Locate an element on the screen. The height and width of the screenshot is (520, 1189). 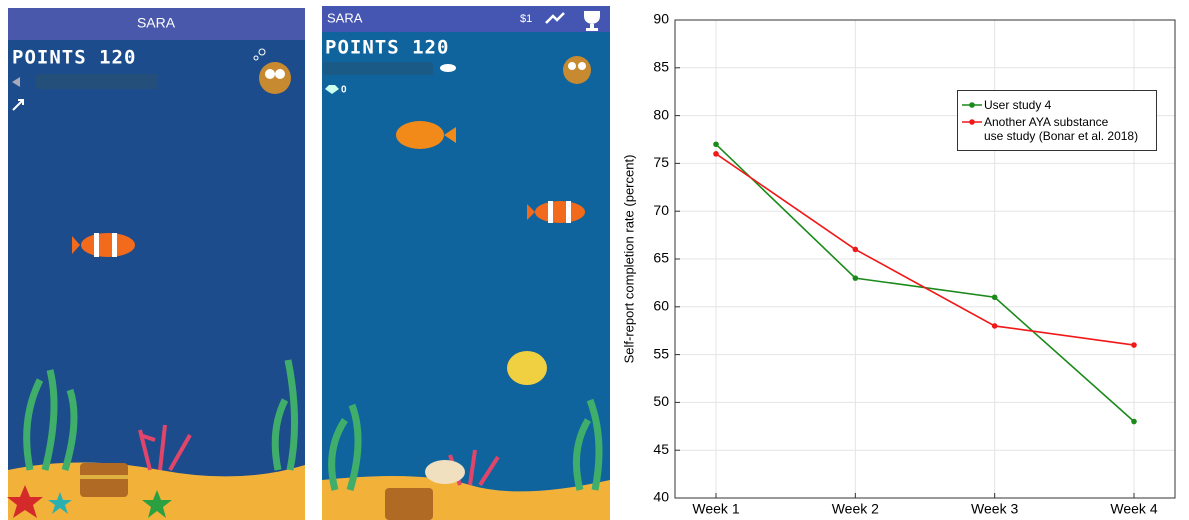
y-tick-label: 75 is located at coordinates (661, 162).